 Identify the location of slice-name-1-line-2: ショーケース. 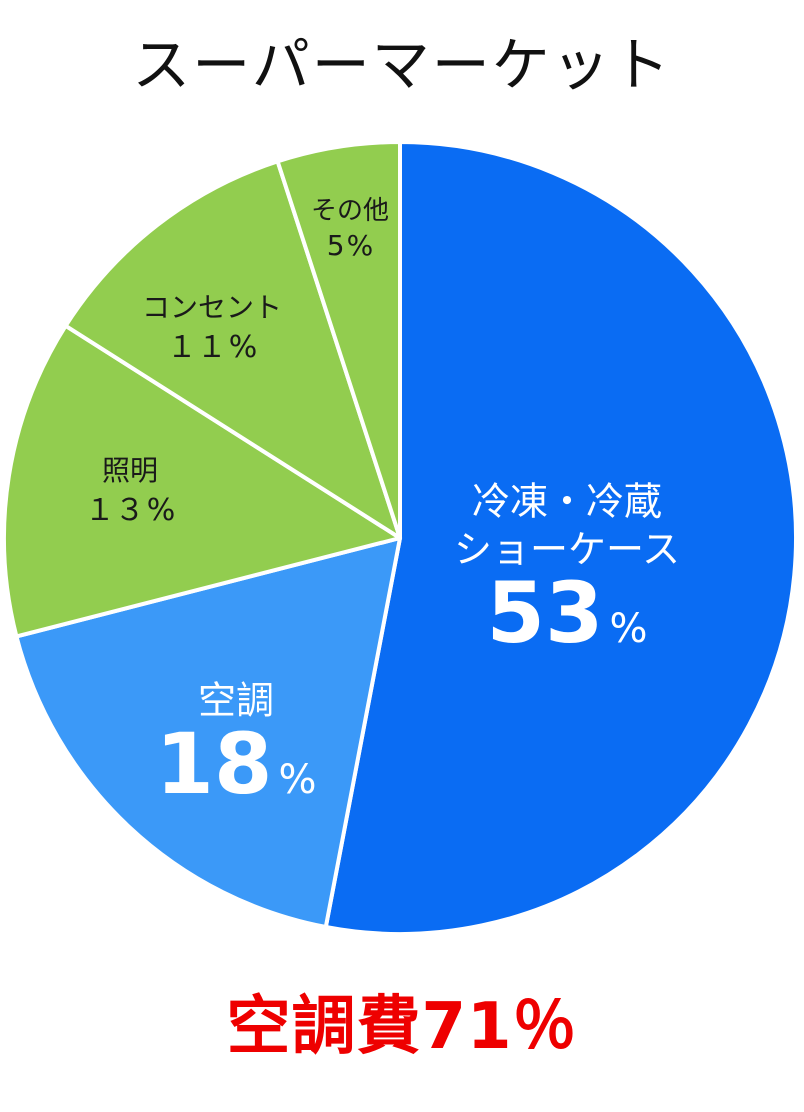
(567, 549).